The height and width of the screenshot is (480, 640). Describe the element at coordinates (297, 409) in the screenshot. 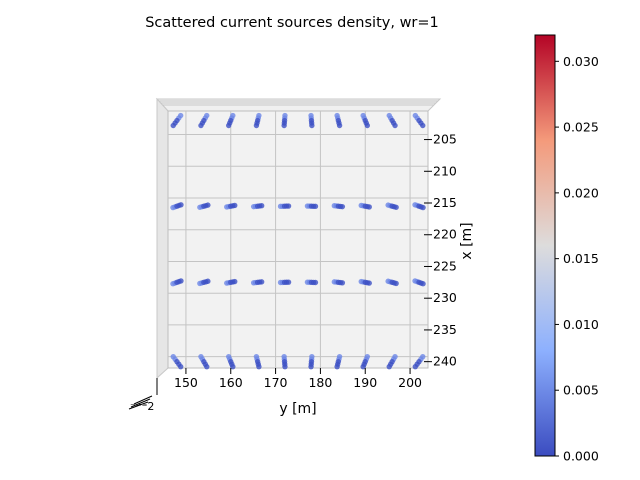

I see `y-axis-label: y [m]` at that location.